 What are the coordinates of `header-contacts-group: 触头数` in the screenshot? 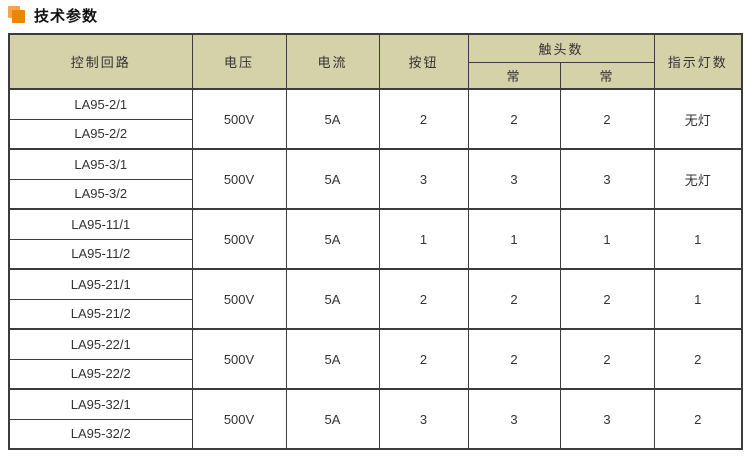 It's located at (561, 48).